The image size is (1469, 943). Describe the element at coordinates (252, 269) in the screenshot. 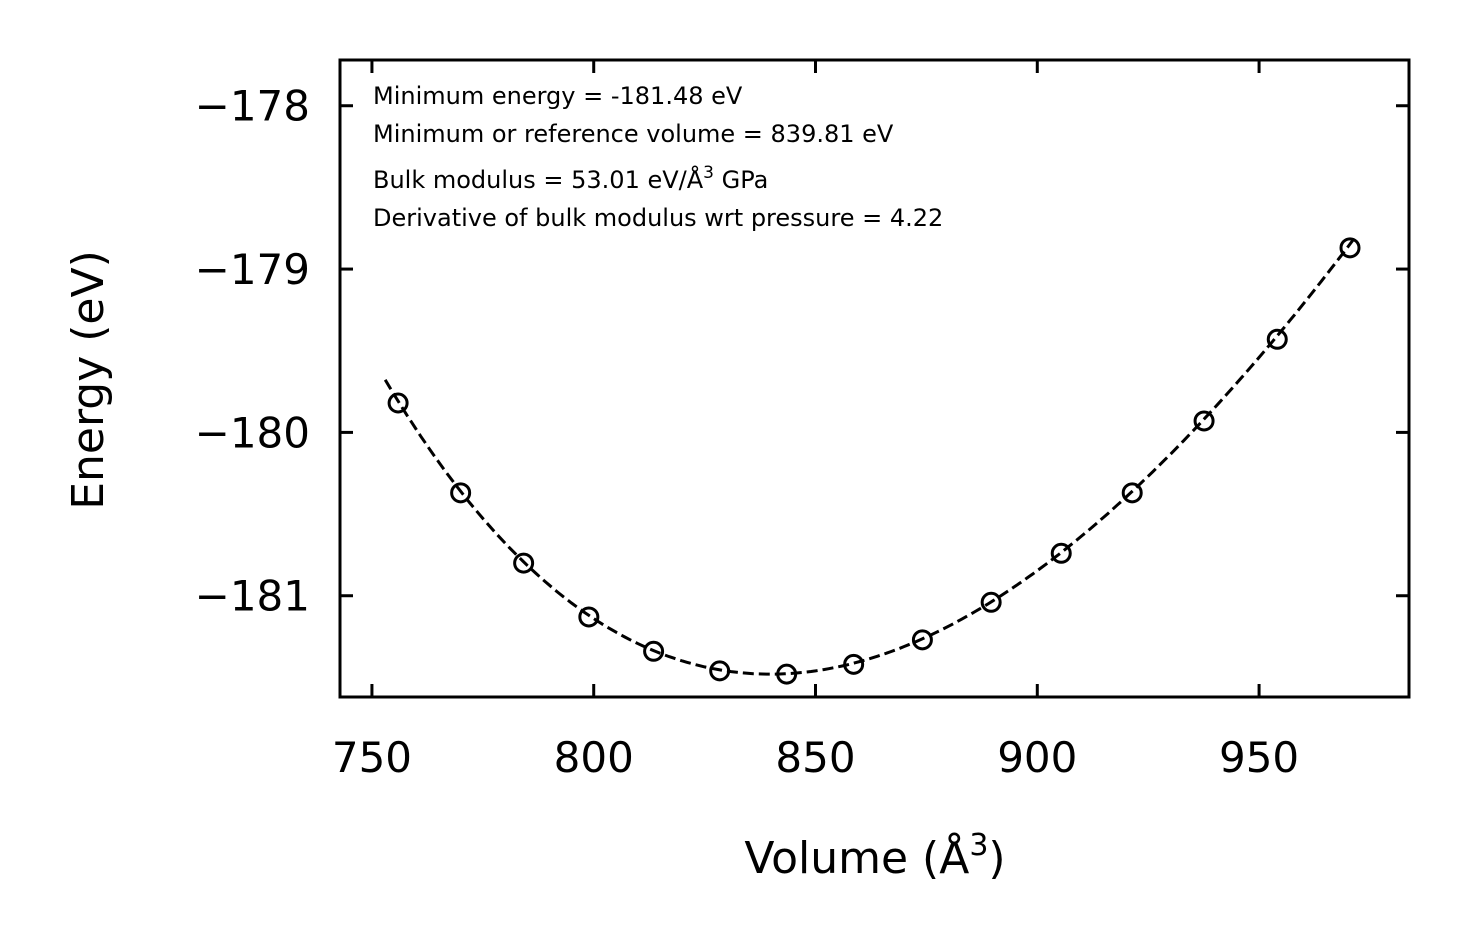

I see `y-tick-label: −179` at that location.